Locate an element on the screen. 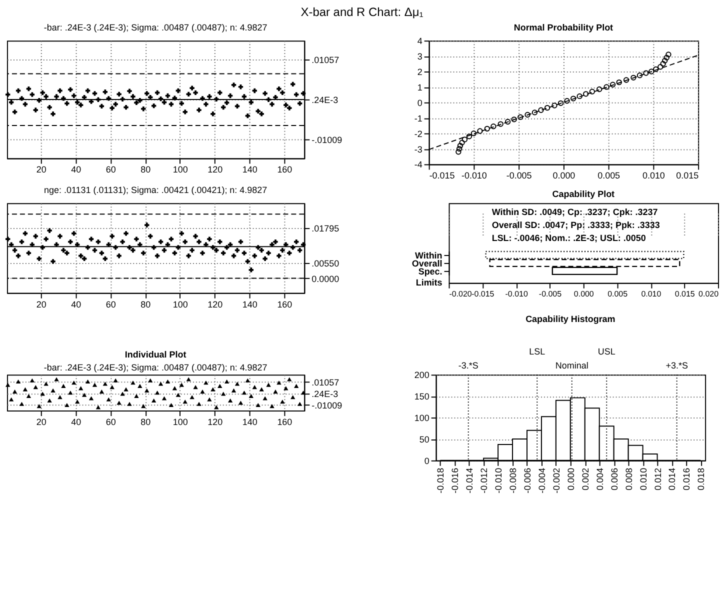 This screenshot has width=724, height=592. x-tick-label: 0.002 is located at coordinates (585, 479).